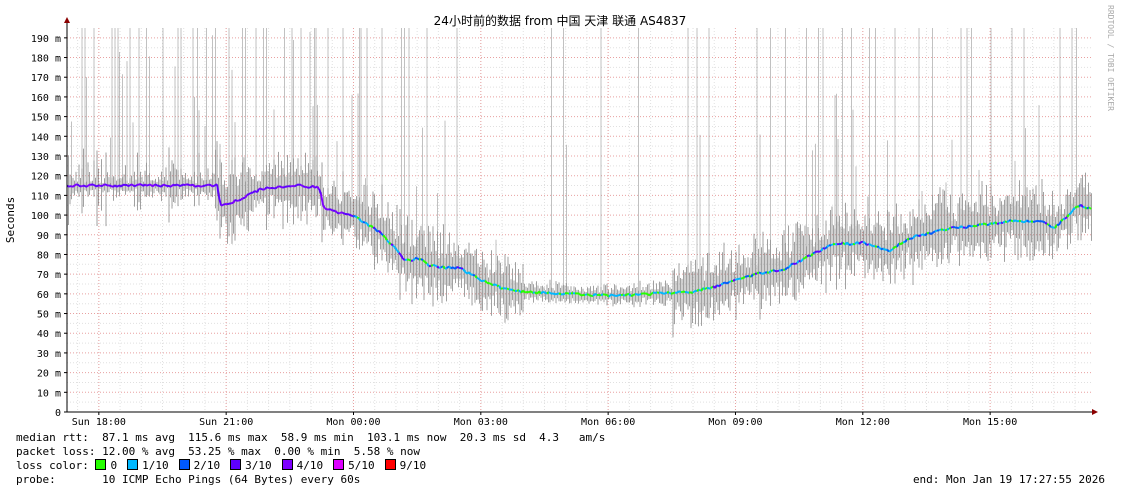  Describe the element at coordinates (46, 118) in the screenshot. I see `y-tick-label: 150 m` at that location.